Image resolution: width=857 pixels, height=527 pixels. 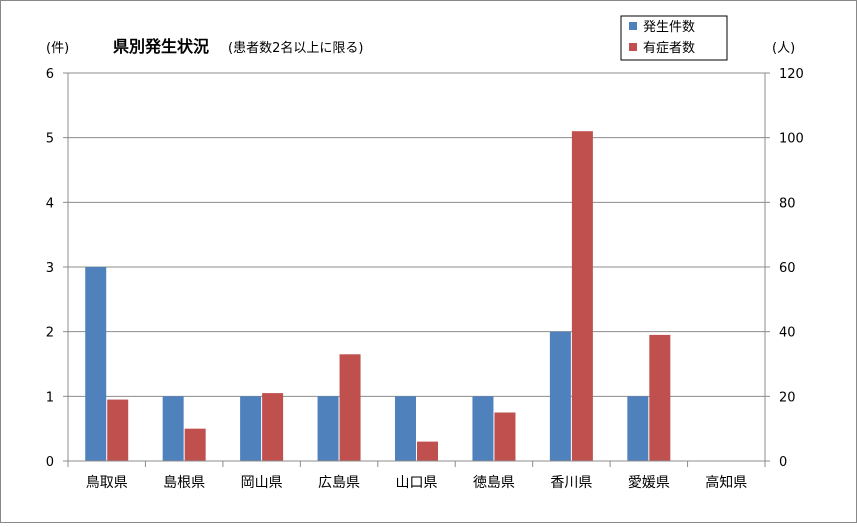 What do you see at coordinates (649, 483) in the screenshot?
I see `x-tick-label: 愛媛県` at bounding box center [649, 483].